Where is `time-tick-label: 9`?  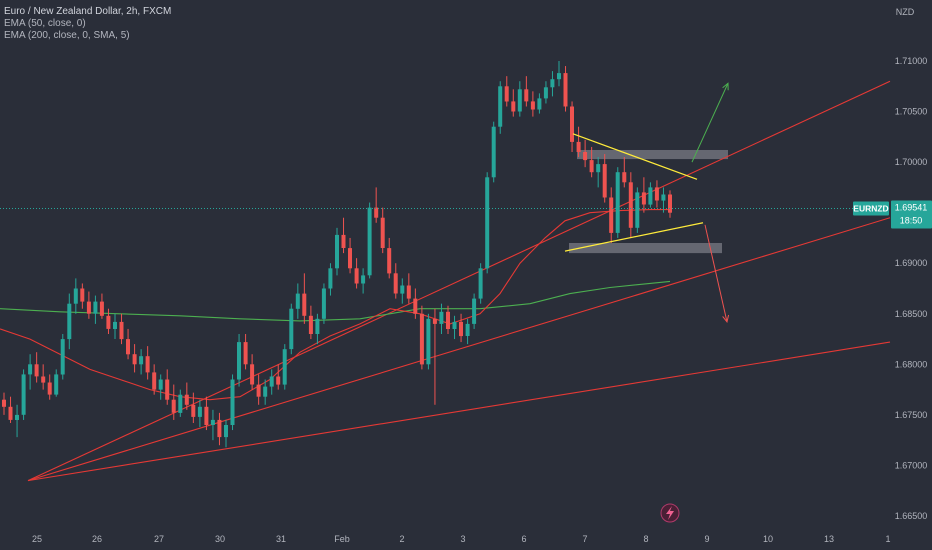 time-tick-label: 9 is located at coordinates (706, 539).